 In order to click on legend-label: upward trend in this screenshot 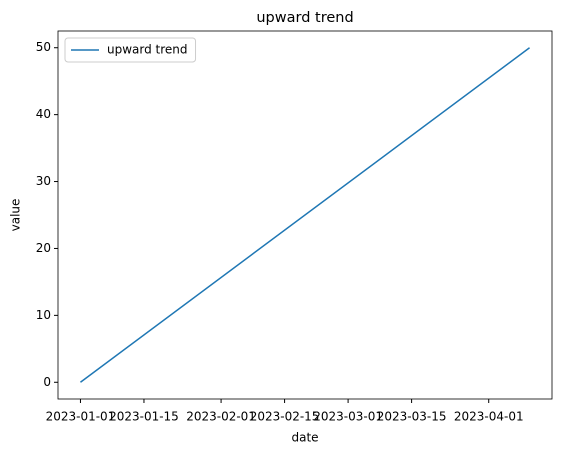, I will do `click(147, 50)`.